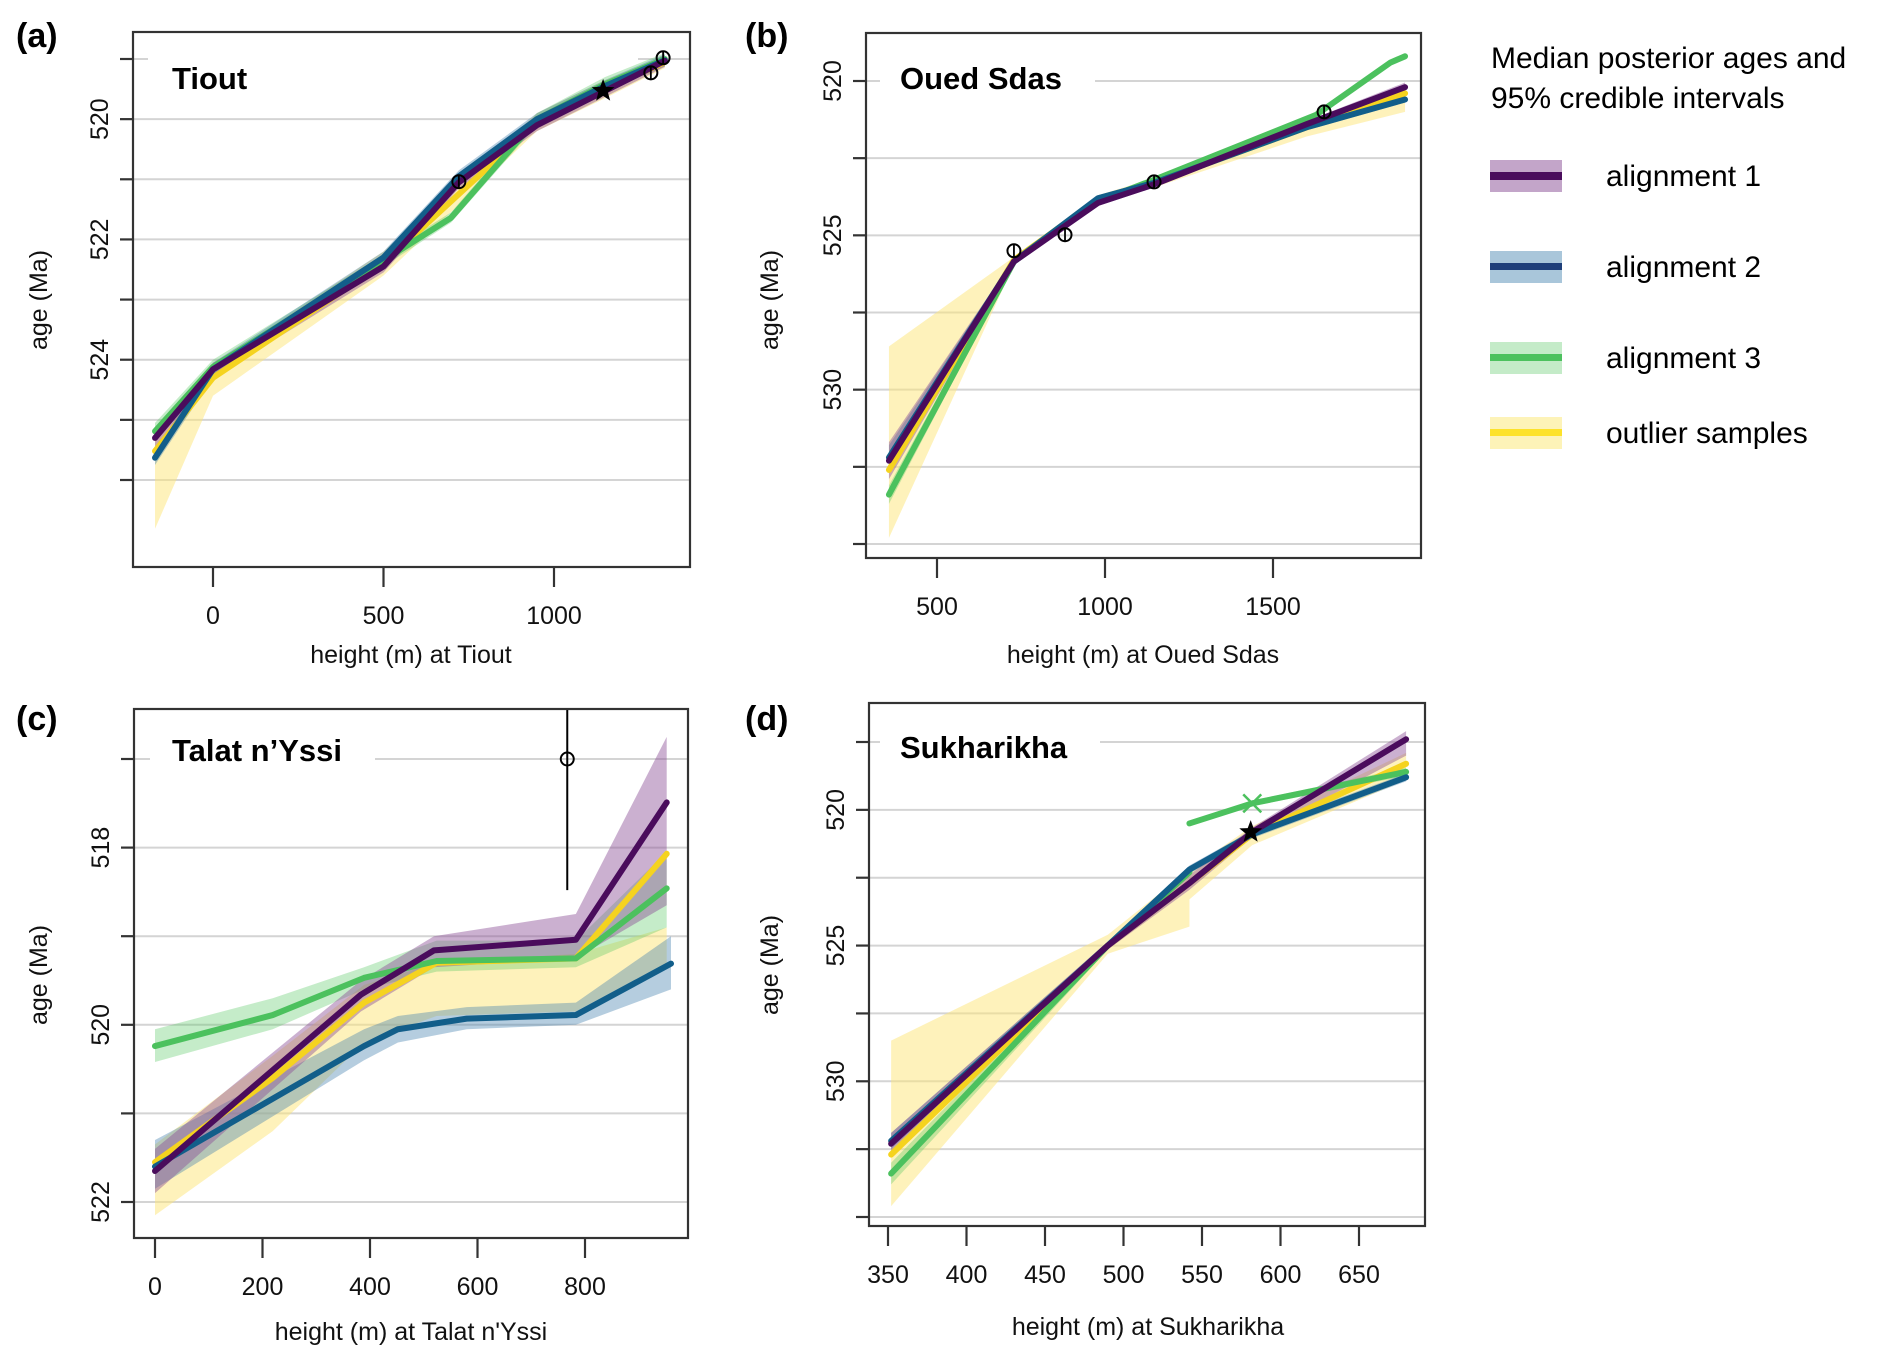 This screenshot has width=1892, height=1365. What do you see at coordinates (410, 250) in the screenshot?
I see `credible-band-a1` at bounding box center [410, 250].